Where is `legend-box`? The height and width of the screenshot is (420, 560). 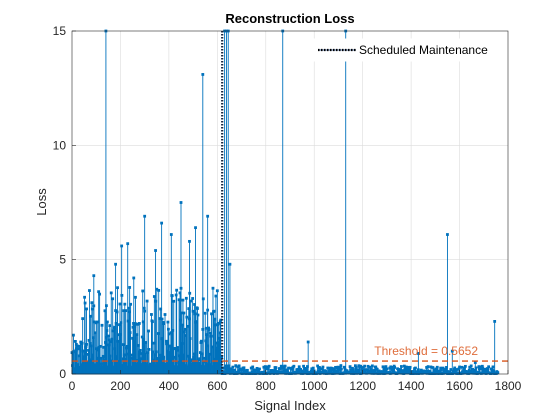 legend-box is located at coordinates (407, 50).